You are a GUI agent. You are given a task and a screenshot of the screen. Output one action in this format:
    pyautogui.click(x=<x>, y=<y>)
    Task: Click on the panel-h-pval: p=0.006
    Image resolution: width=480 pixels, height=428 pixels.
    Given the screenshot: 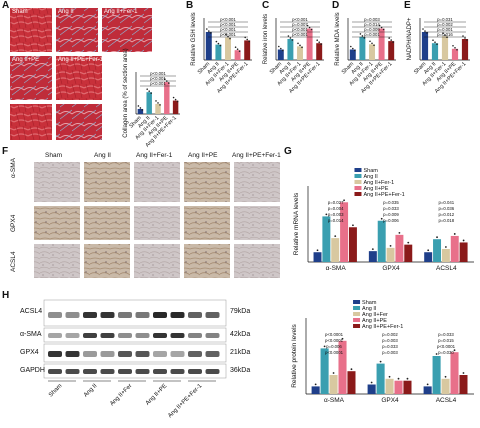 What is the action you would take?
    pyautogui.click(x=334, y=346)
    